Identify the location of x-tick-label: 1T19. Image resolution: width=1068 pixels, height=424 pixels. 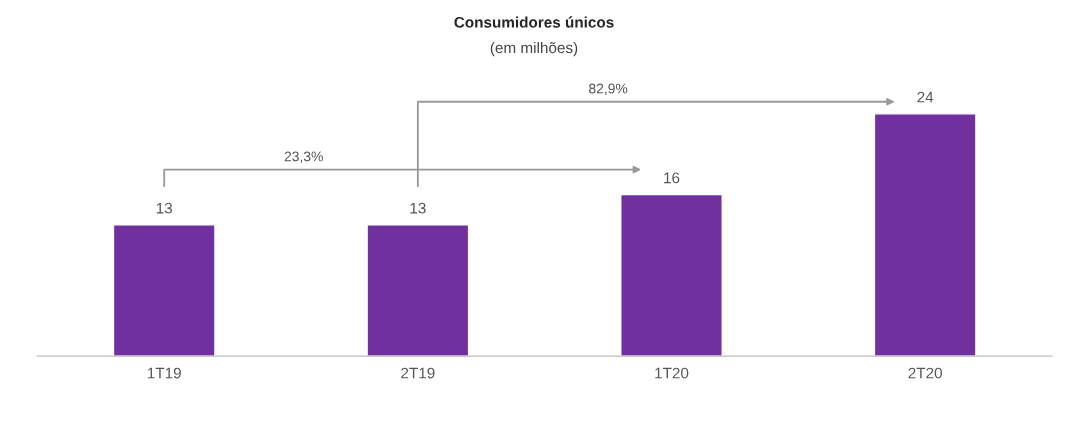
(164, 373).